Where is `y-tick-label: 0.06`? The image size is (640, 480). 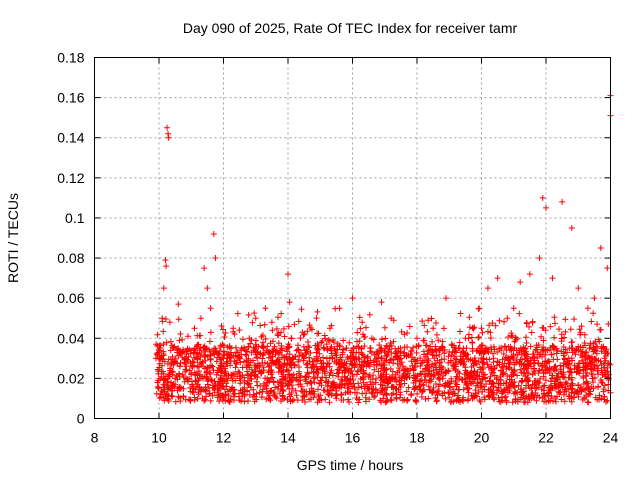
y-tick-label: 0.06 is located at coordinates (70, 298).